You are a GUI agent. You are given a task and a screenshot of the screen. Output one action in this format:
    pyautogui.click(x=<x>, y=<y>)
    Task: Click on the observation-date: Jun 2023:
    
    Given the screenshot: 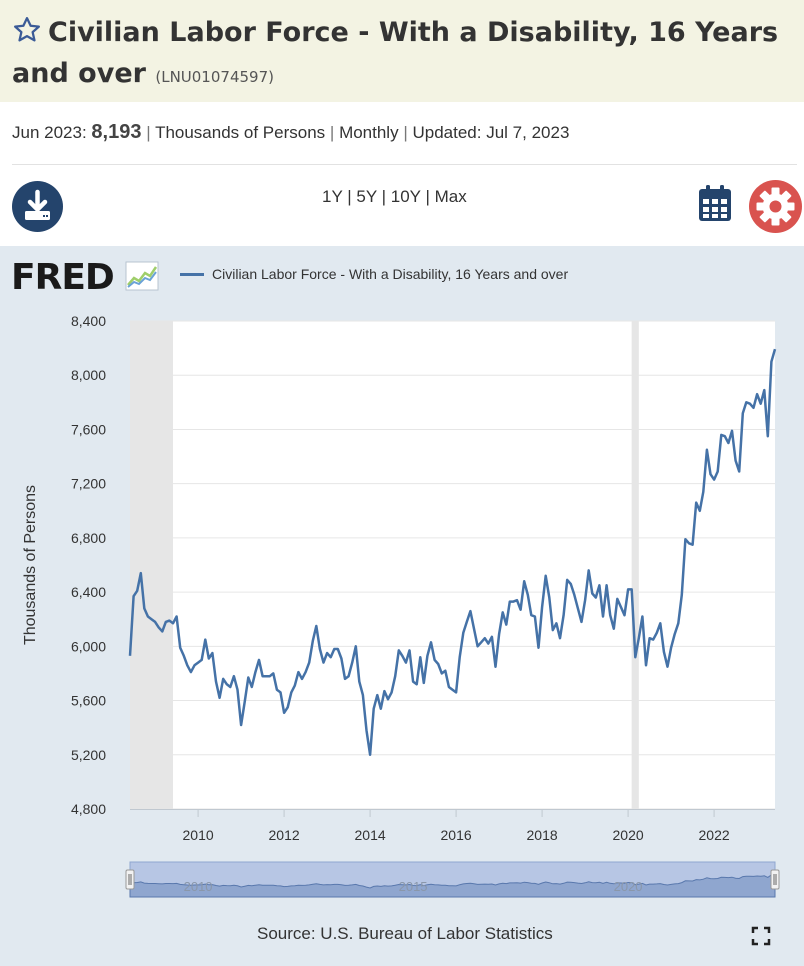 What is the action you would take?
    pyautogui.click(x=49, y=132)
    